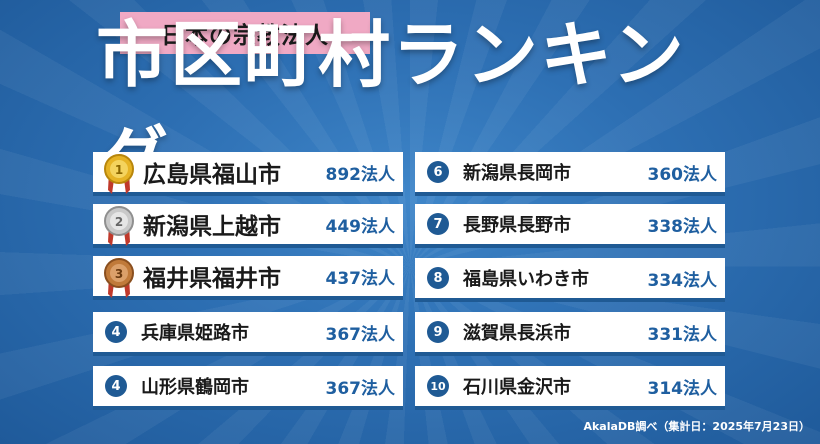  Describe the element at coordinates (438, 224) in the screenshot. I see `rank-badge: 7` at that location.